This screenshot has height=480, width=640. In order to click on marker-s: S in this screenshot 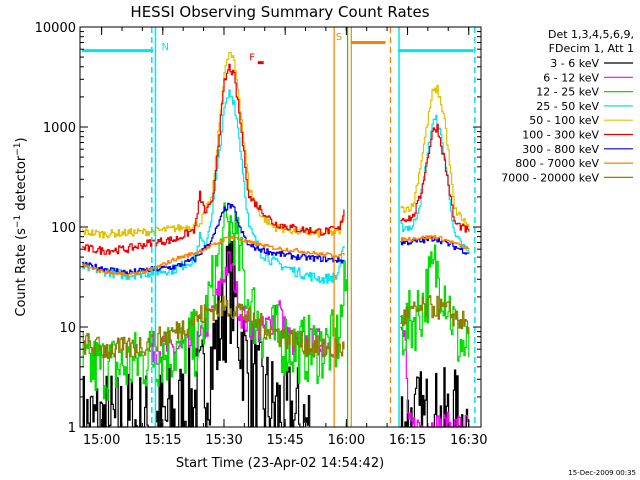, I will do `click(339, 37)`.